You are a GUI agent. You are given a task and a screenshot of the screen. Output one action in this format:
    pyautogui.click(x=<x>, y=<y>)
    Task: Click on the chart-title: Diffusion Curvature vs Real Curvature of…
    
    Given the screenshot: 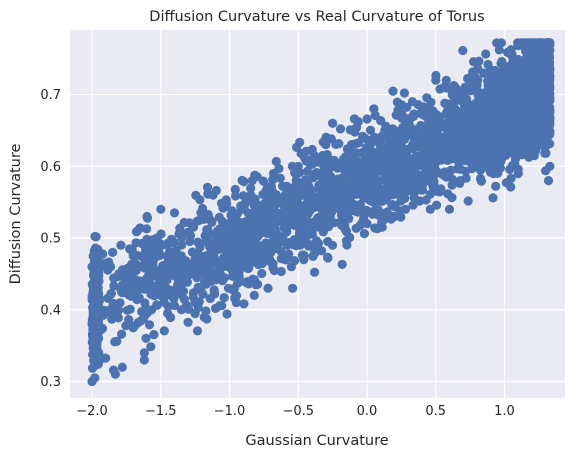 What is the action you would take?
    pyautogui.click(x=316, y=17)
    